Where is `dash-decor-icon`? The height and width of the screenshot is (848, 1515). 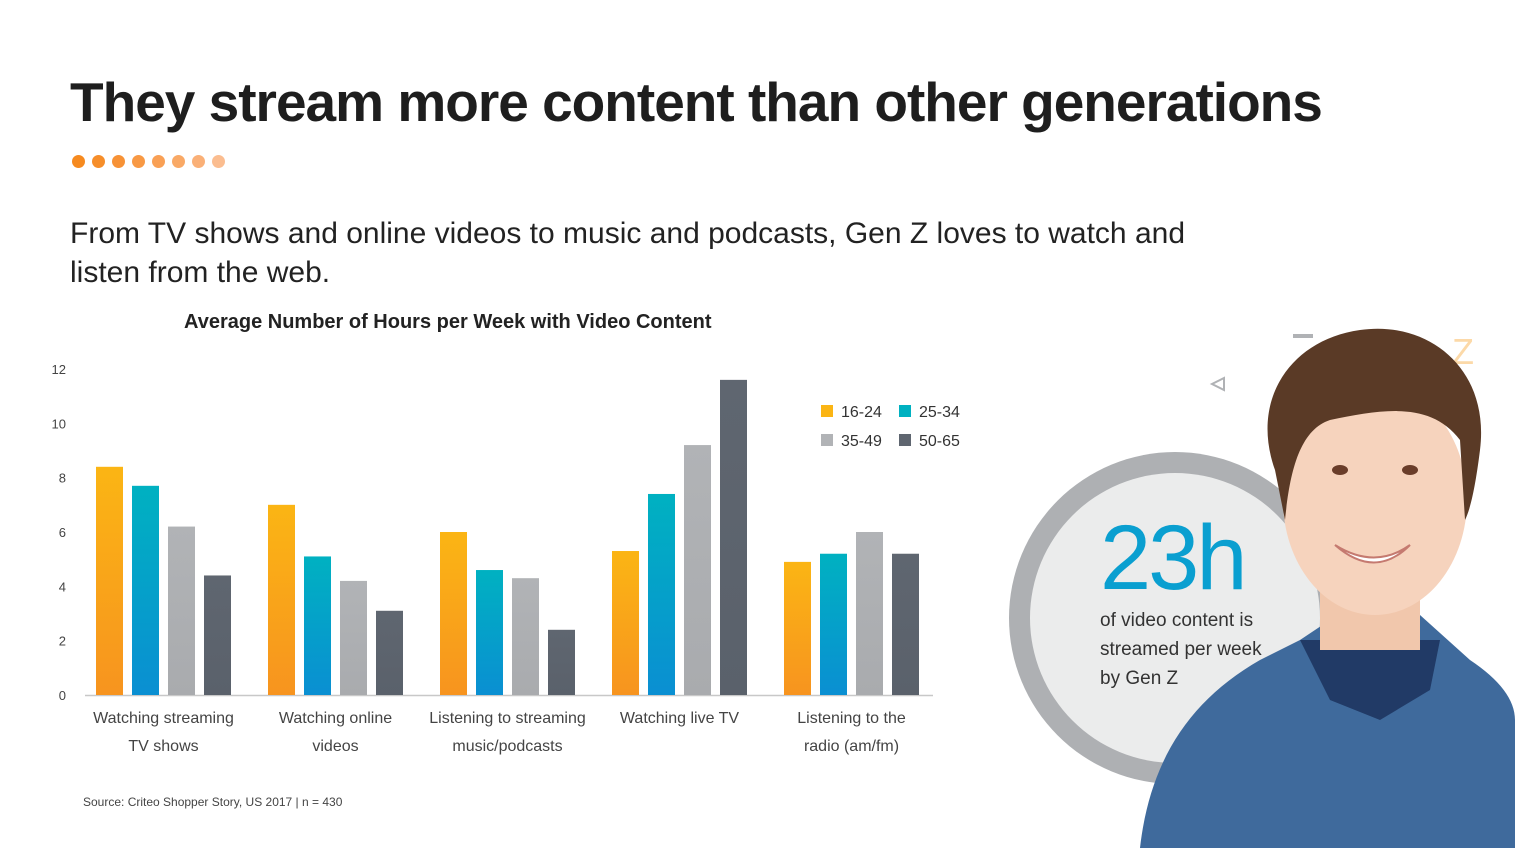 dash-decor-icon is located at coordinates (1303, 336).